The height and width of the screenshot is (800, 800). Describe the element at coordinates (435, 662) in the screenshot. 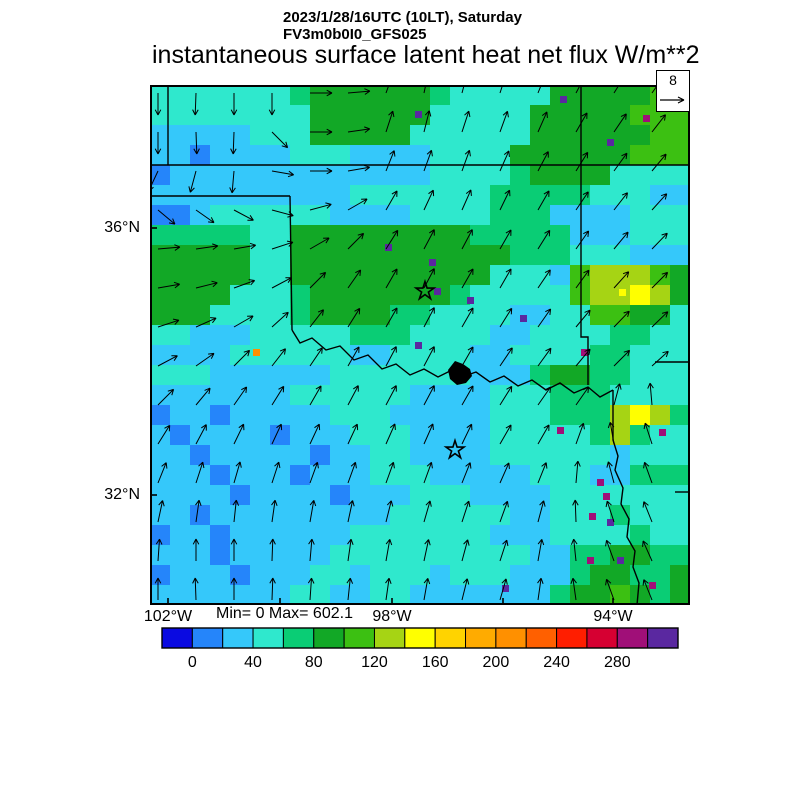

I see `svg-text: 160` at that location.